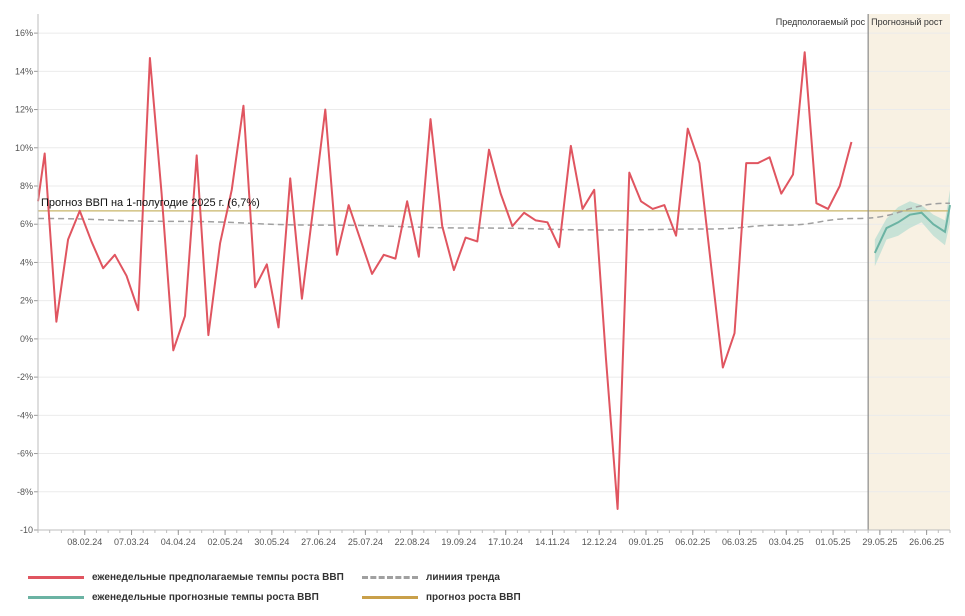 The height and width of the screenshot is (616, 965). I want to click on x-tick-label: 01.05.25, so click(833, 542).